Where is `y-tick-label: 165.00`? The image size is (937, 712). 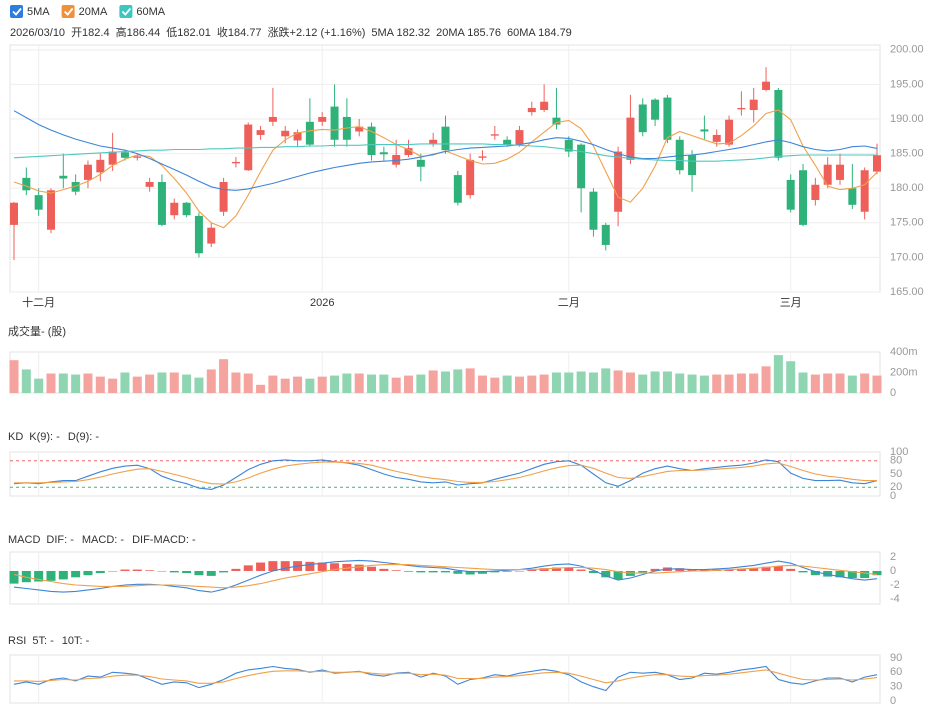 y-tick-label: 165.00 is located at coordinates (907, 292).